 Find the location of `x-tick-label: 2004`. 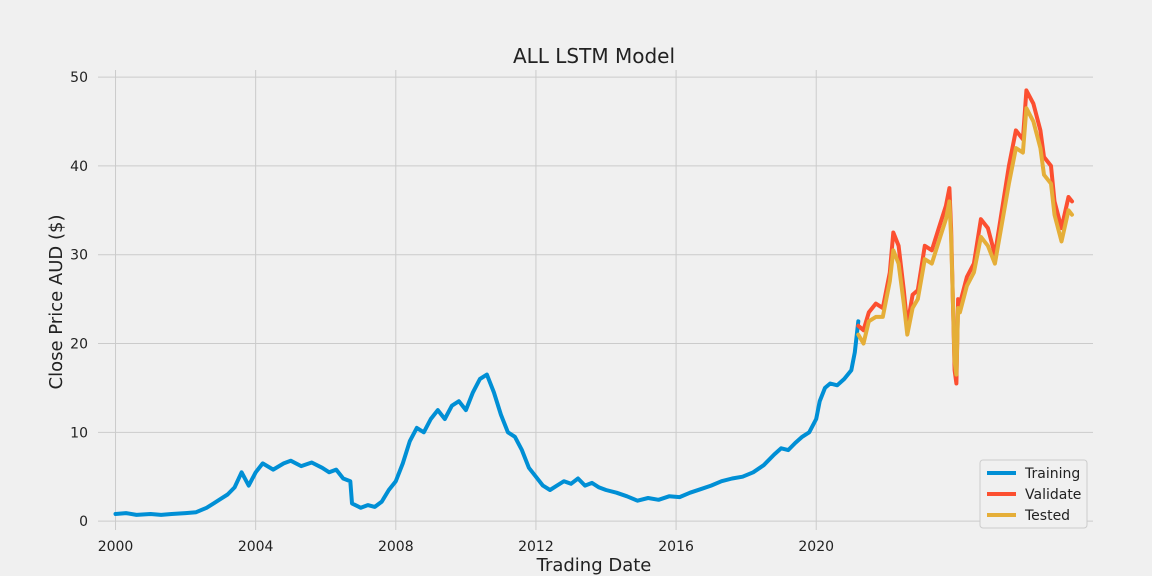

x-tick-label: 2004 is located at coordinates (256, 547).